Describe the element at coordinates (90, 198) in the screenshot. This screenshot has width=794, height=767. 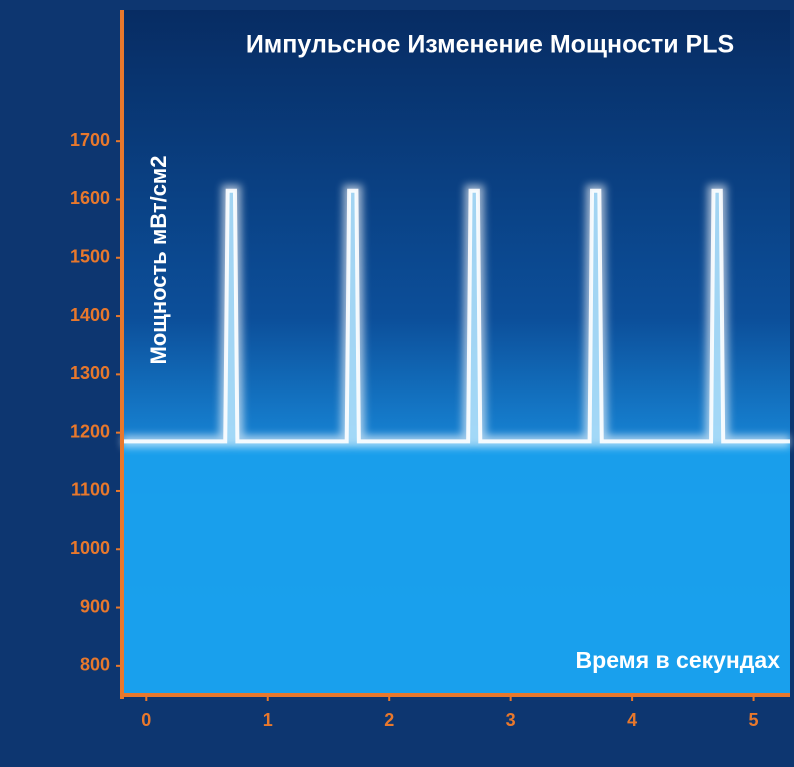
I see `y-tick-label: 1600` at that location.